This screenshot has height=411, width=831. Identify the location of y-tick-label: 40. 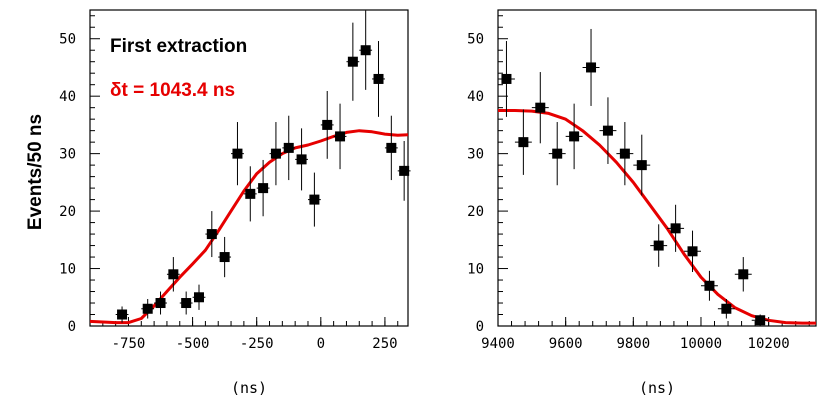
(475, 97).